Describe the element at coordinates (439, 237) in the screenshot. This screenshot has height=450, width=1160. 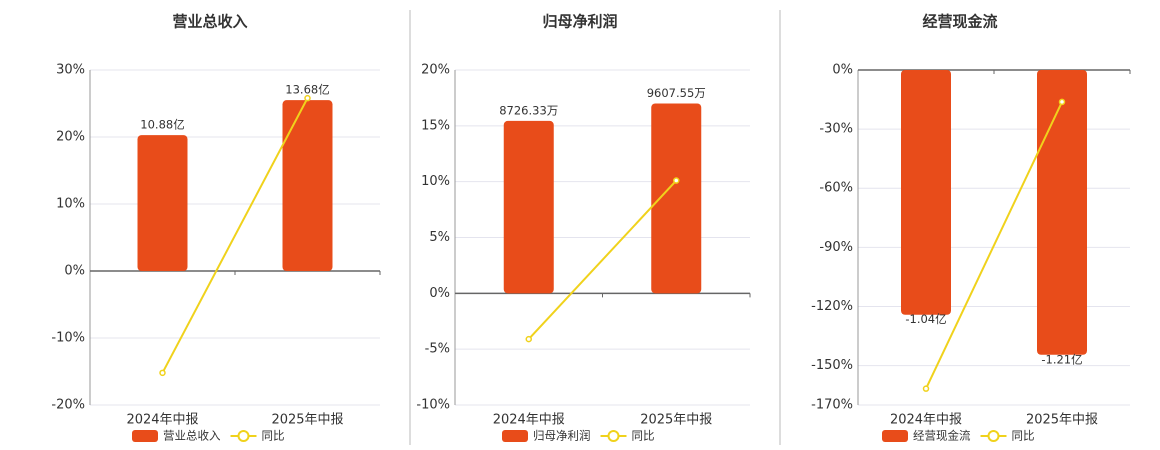
I see `y-tick-label: 5%` at that location.